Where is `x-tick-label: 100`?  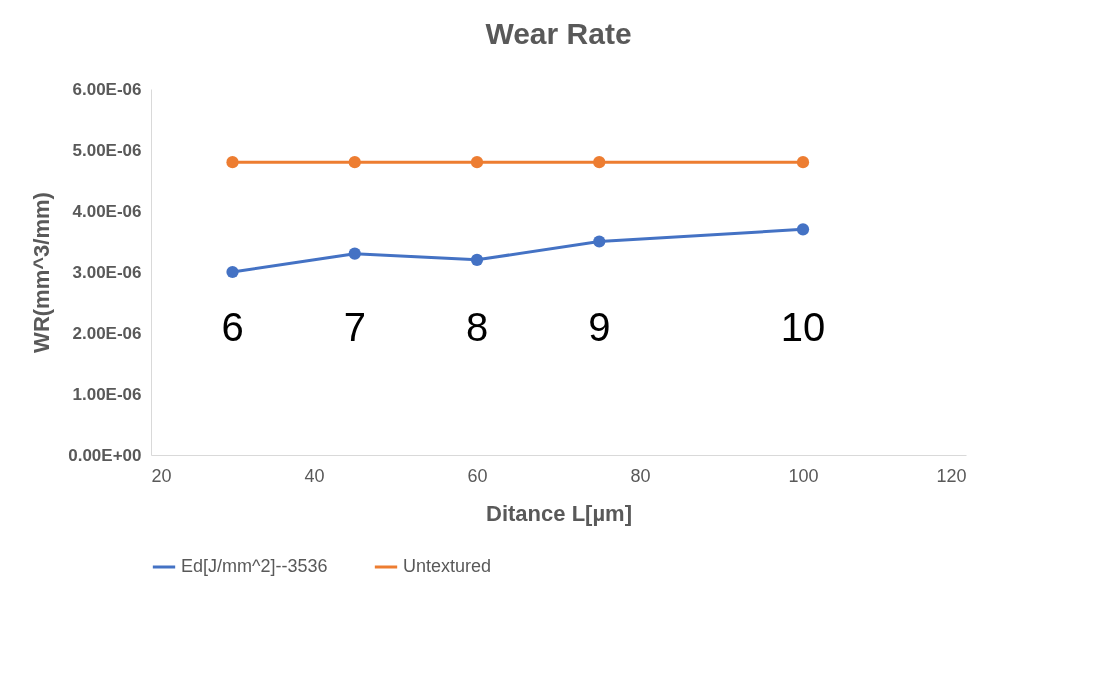
x-tick-label: 100 is located at coordinates (803, 475).